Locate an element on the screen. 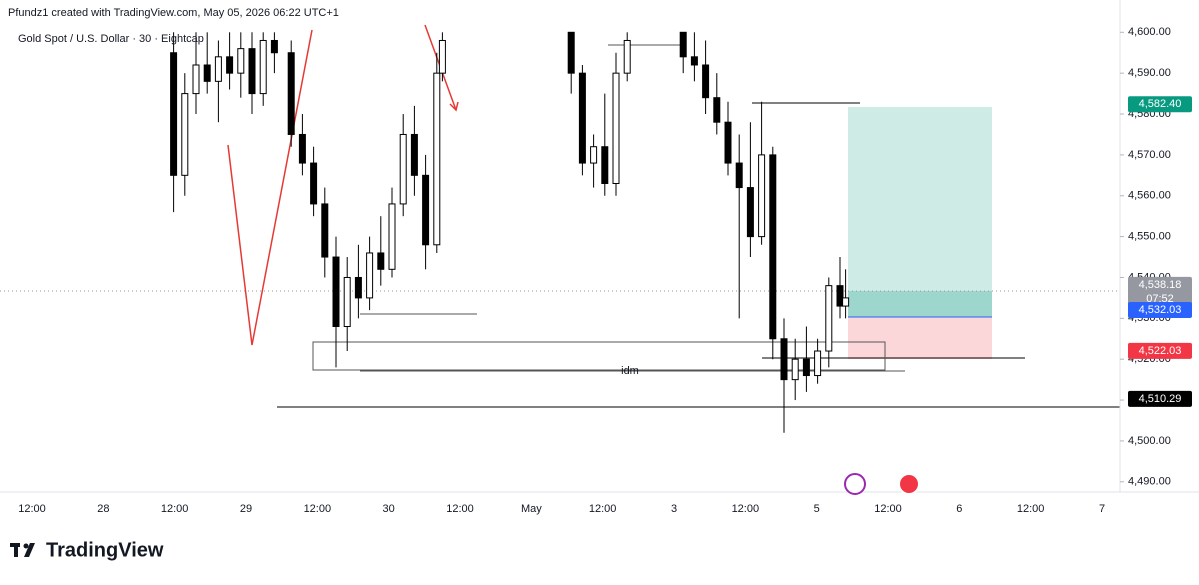  y-tick-label: 4,570.00 is located at coordinates (1149, 155).